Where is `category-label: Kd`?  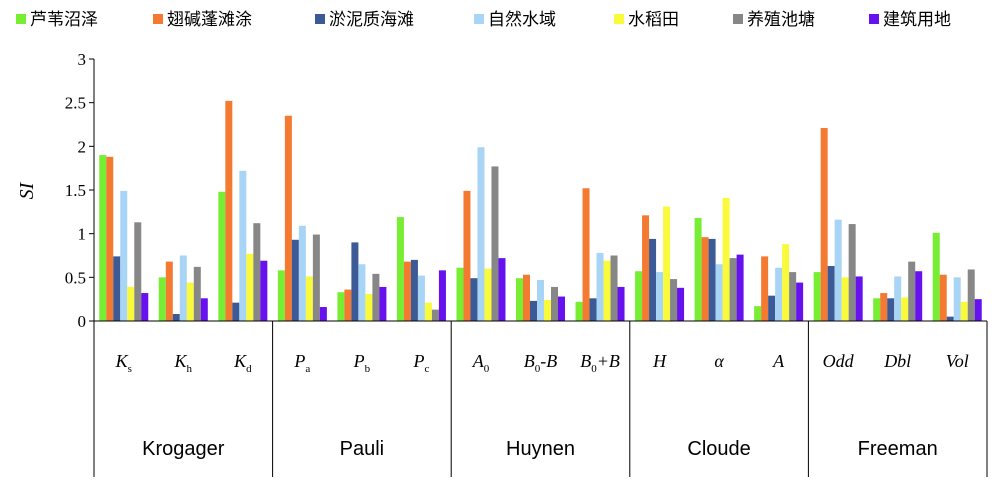
category-label: Kd is located at coordinates (242, 363).